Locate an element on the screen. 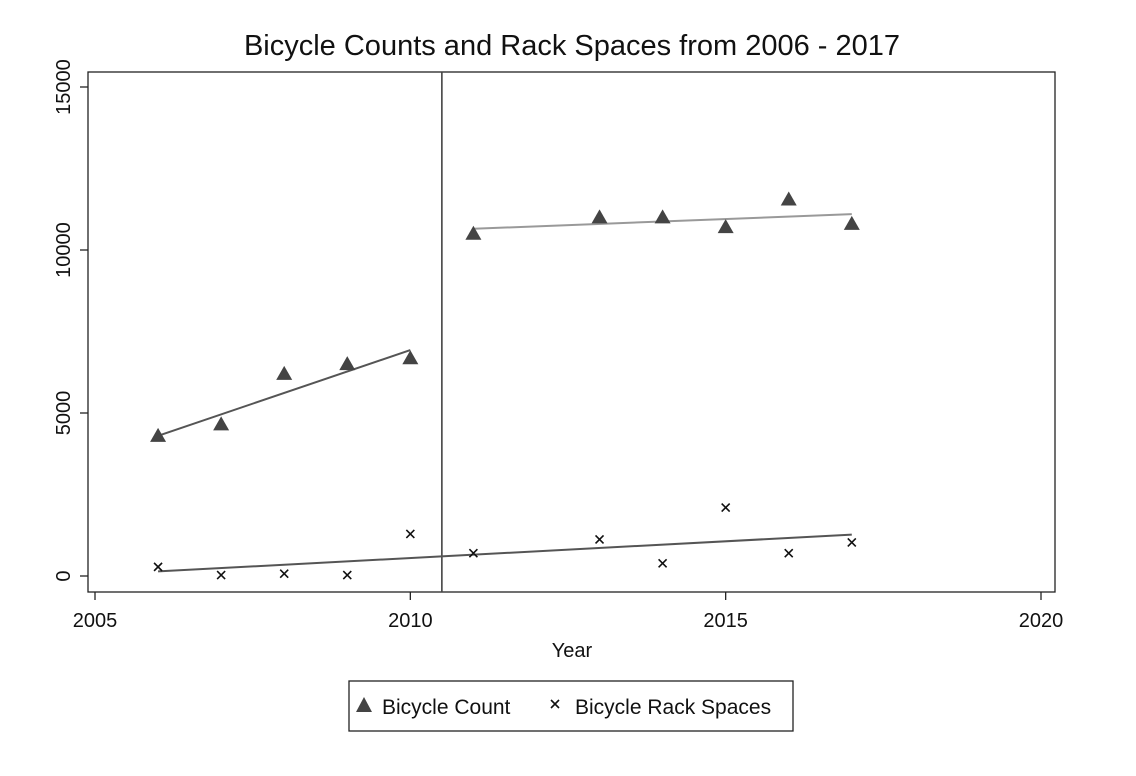 The width and height of the screenshot is (1136, 776). legend: Bicycle Count Bicycle Rack Spaces is located at coordinates (571, 706).